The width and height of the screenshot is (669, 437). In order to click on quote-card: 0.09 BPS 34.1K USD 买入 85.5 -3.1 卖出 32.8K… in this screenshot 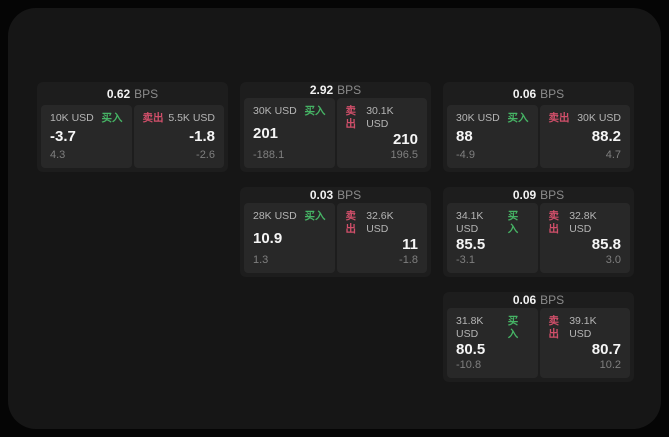, I will do `click(538, 232)`.